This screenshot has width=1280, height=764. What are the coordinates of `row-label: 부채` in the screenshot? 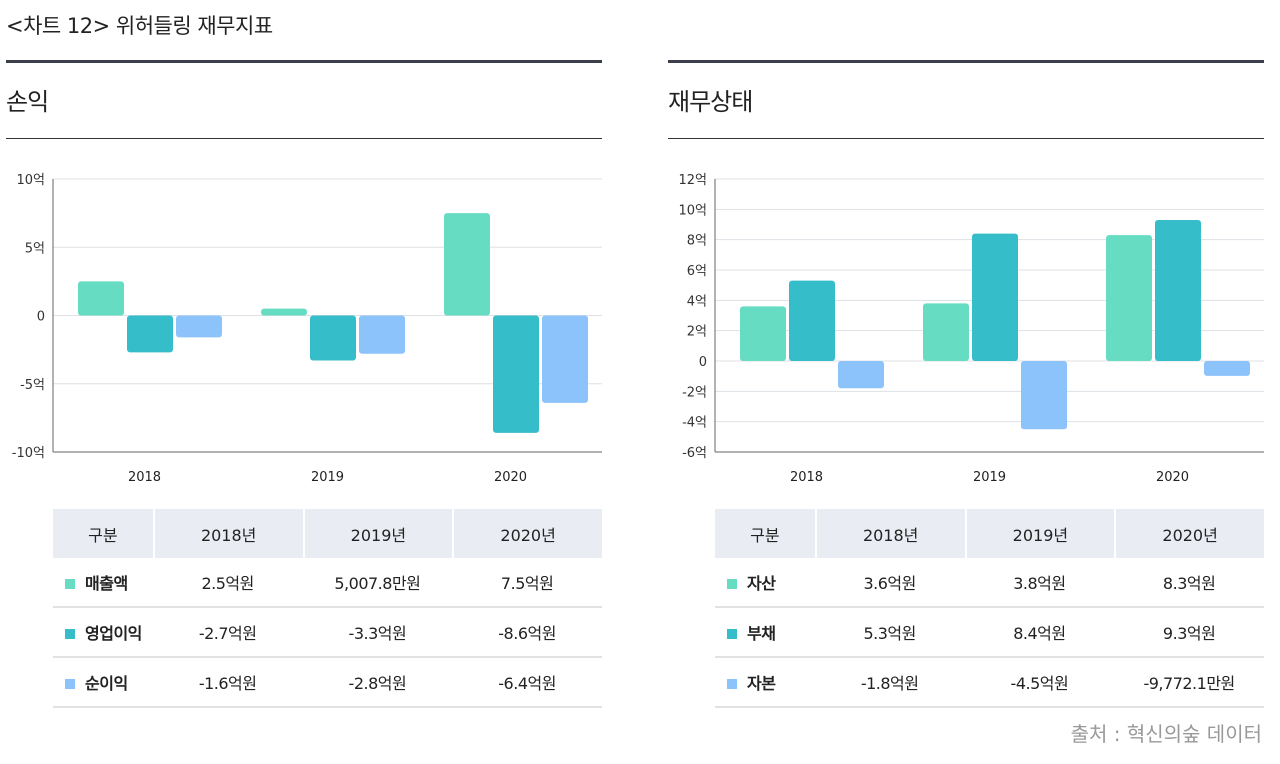 It's located at (761, 633).